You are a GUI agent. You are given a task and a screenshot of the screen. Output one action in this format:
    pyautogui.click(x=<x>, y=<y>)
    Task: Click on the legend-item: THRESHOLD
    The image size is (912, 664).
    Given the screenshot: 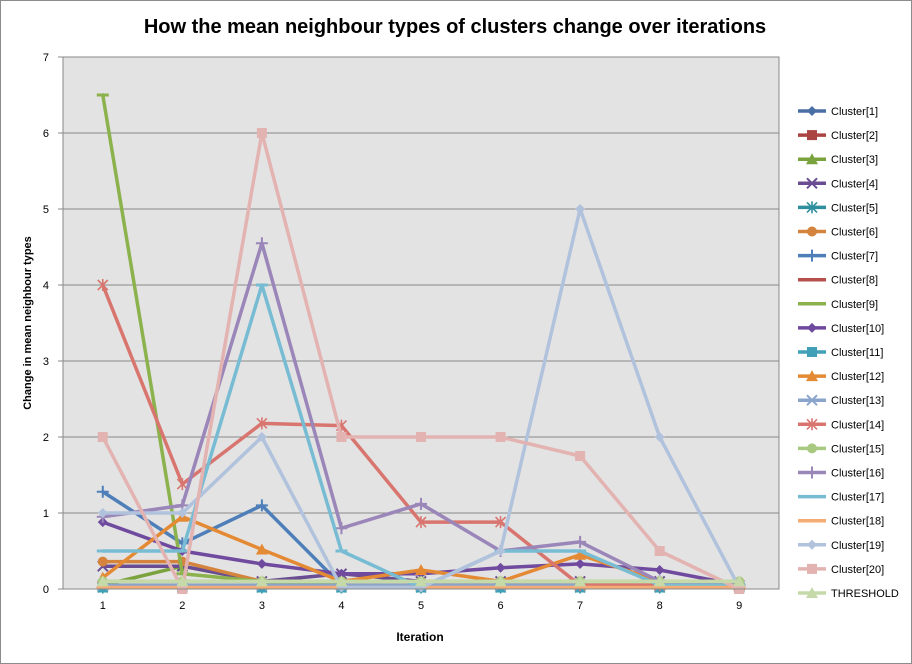 What is the action you would take?
    pyautogui.click(x=848, y=593)
    